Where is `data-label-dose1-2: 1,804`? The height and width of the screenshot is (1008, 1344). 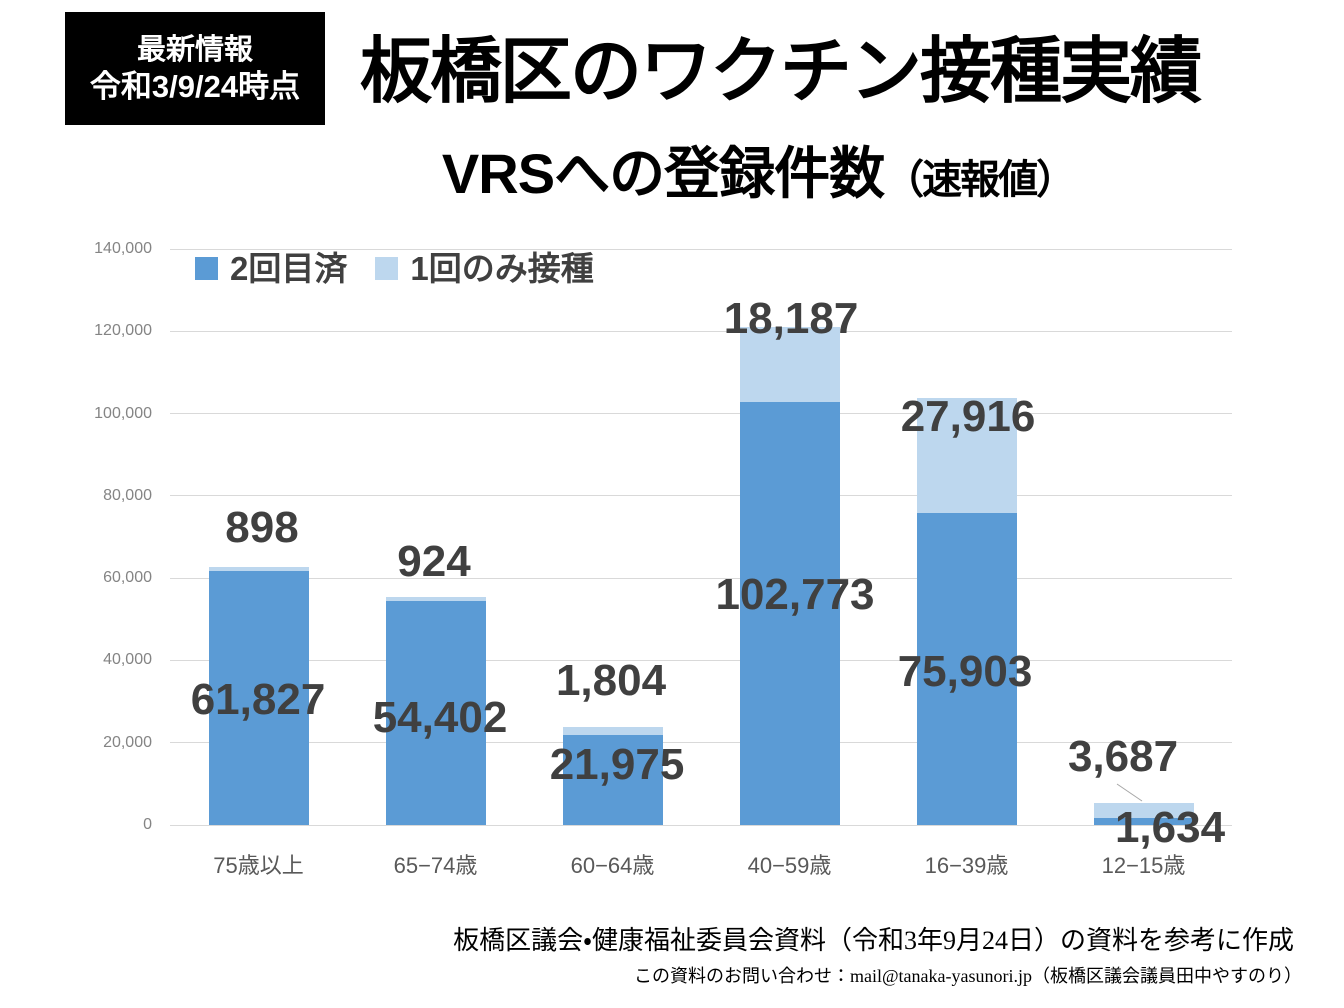 data-label-dose1-2: 1,804 is located at coordinates (611, 680).